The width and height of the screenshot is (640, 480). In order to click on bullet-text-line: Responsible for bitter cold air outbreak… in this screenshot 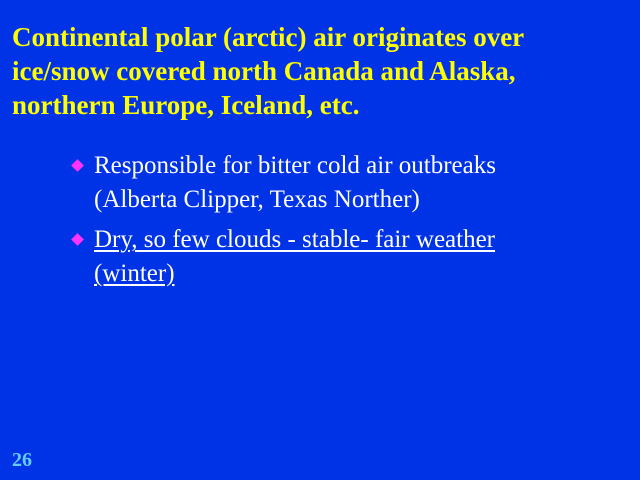, I will do `click(295, 165)`.